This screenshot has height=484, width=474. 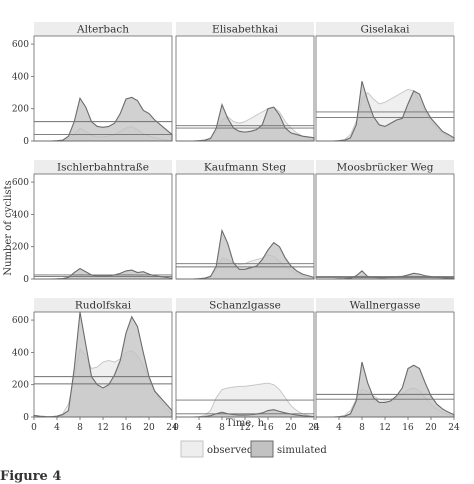 I want to click on legend: observed simulated, so click(x=253, y=449).